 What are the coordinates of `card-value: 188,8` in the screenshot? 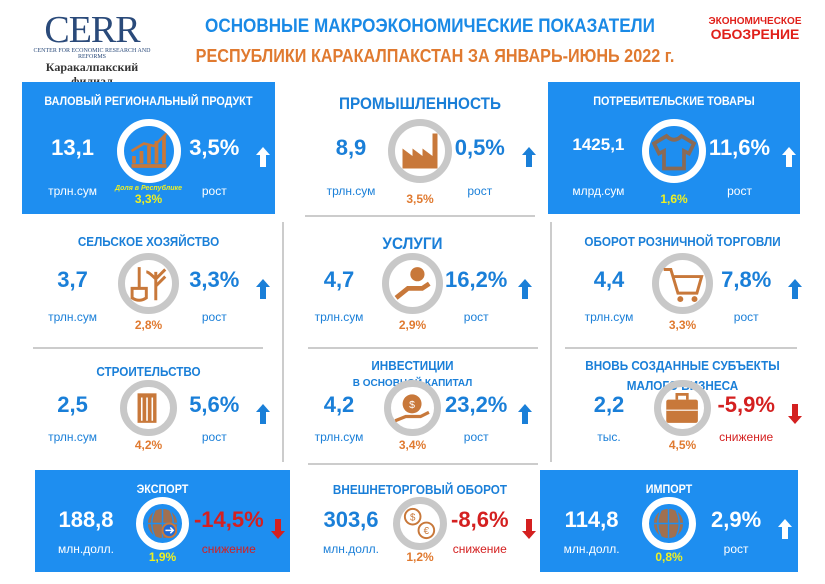 It's located at (86, 520).